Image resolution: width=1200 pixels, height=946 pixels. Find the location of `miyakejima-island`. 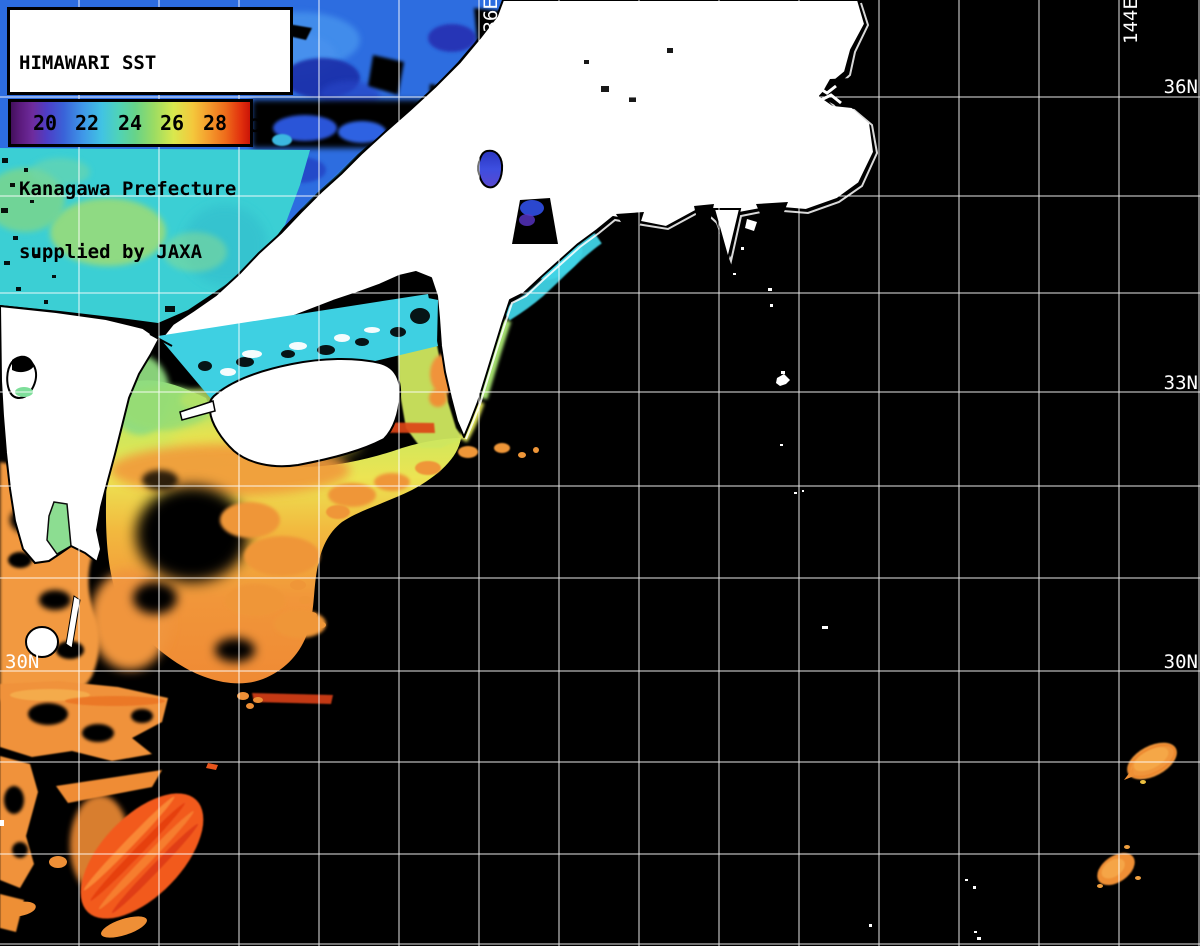

miyakejima-island is located at coordinates (783, 380).